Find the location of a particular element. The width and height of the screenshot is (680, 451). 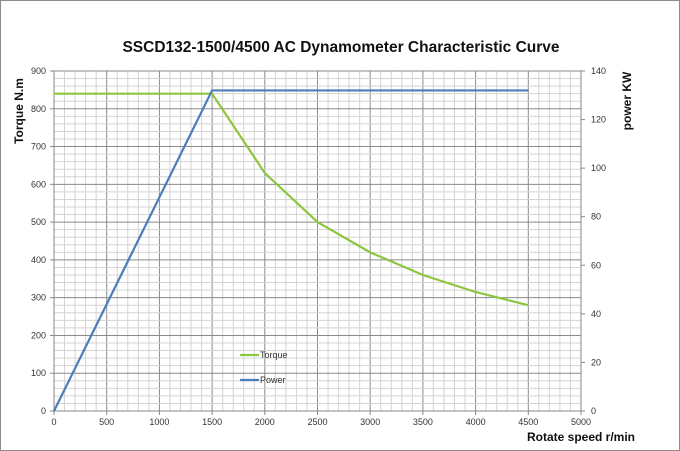

y-tick-label: 400 is located at coordinates (38, 260).